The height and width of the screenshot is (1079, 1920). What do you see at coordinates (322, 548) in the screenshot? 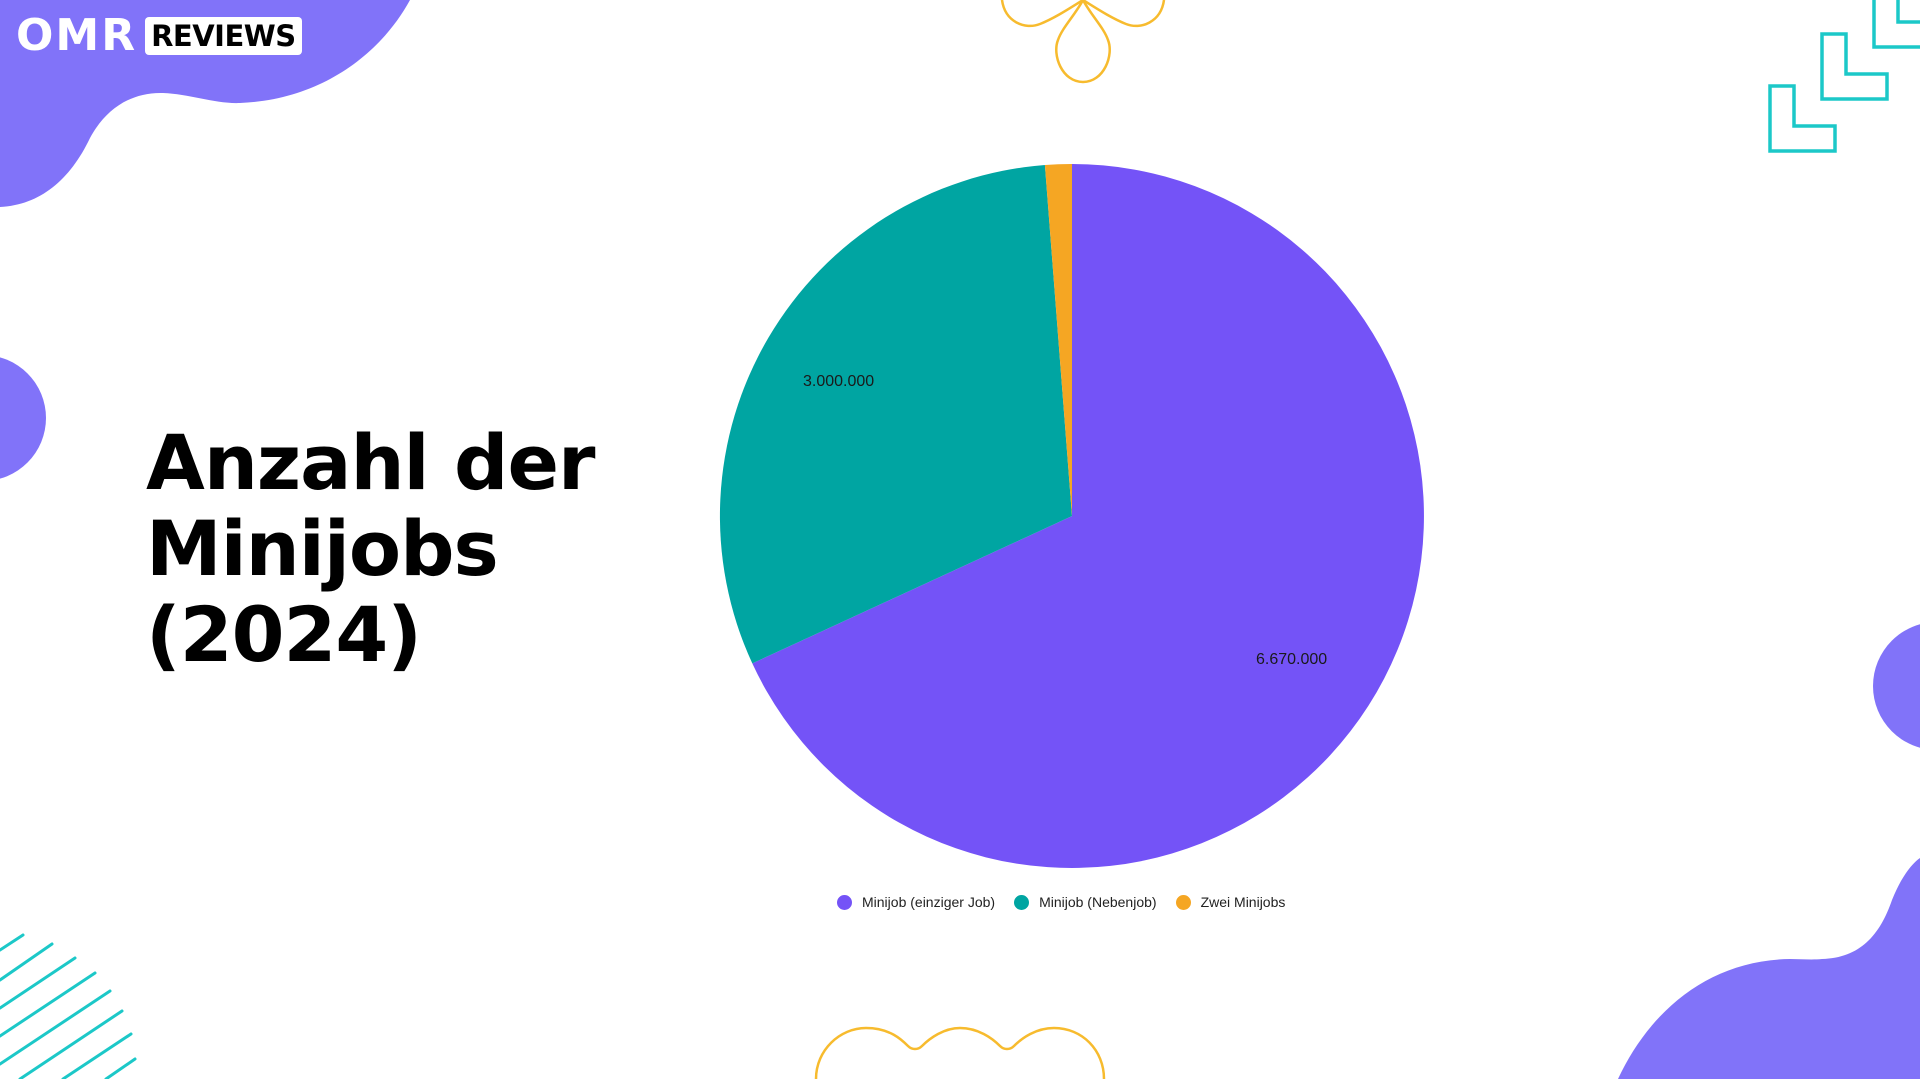
I see `title-line-2: Minijobs` at bounding box center [322, 548].